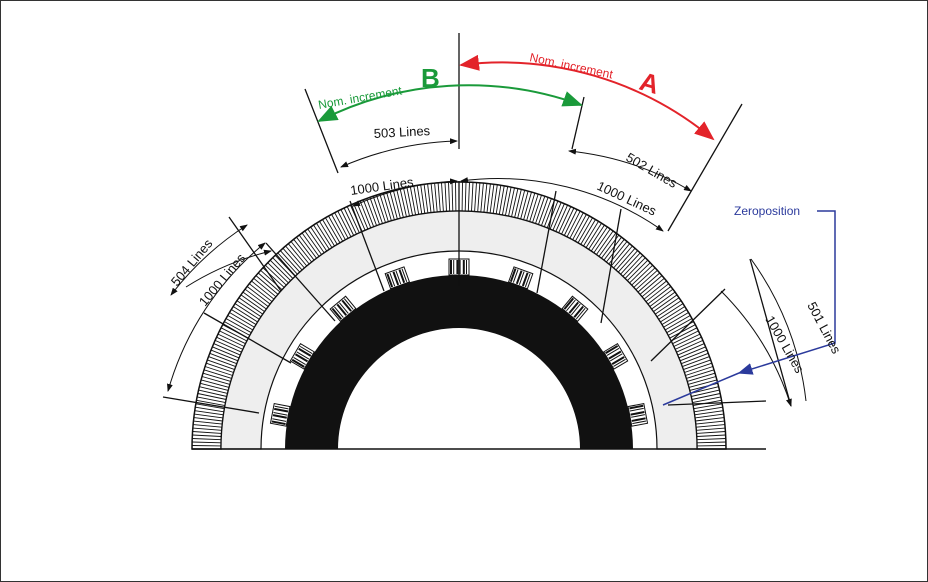 This screenshot has width=928, height=582. What do you see at coordinates (571, 65) in the screenshot?
I see `nom-increment-a-label: Nom. increment` at bounding box center [571, 65].